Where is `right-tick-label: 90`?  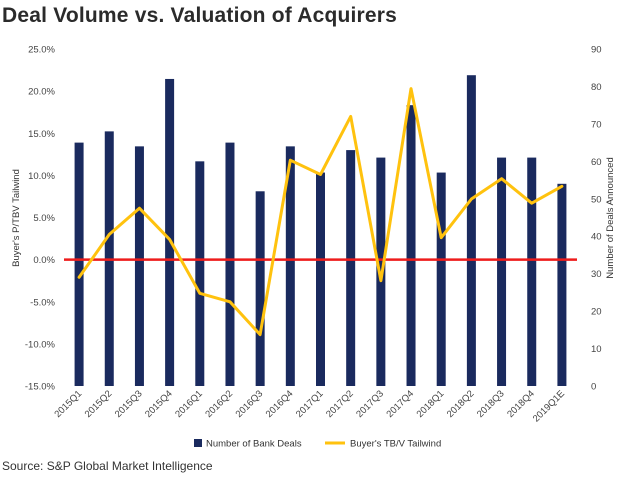
right-tick-label: 90 is located at coordinates (596, 50).